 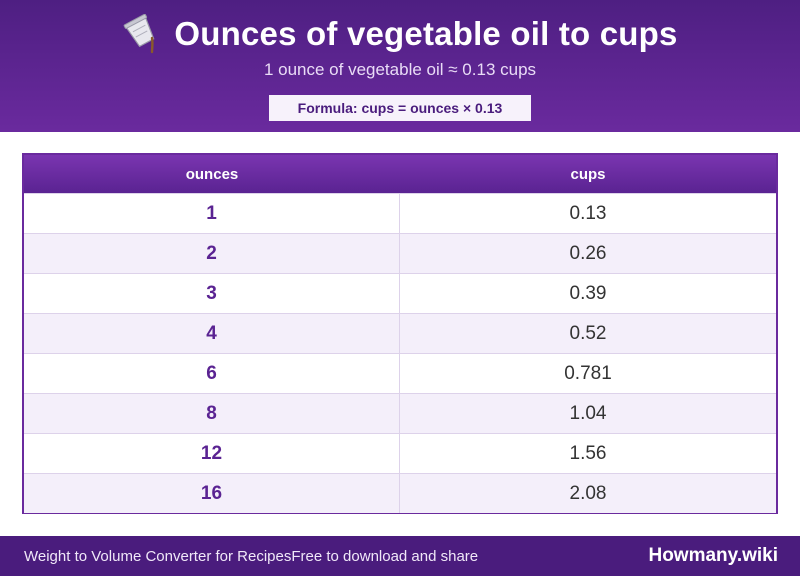 I want to click on title-row: Ounces of vegetable oil to cups, so click(x=400, y=34).